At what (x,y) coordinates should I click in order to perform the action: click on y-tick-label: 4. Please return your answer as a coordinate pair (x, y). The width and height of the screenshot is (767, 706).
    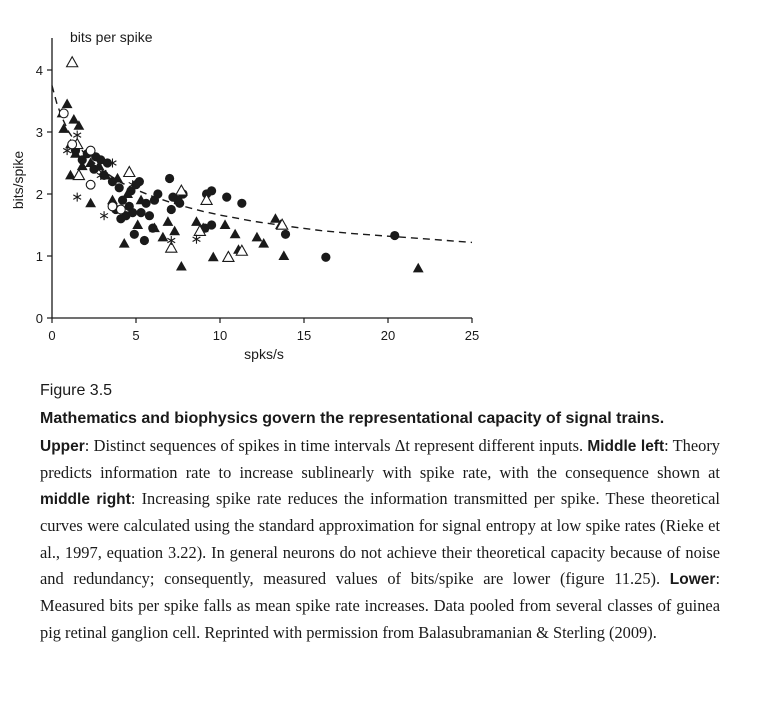
    Looking at the image, I should click on (39, 70).